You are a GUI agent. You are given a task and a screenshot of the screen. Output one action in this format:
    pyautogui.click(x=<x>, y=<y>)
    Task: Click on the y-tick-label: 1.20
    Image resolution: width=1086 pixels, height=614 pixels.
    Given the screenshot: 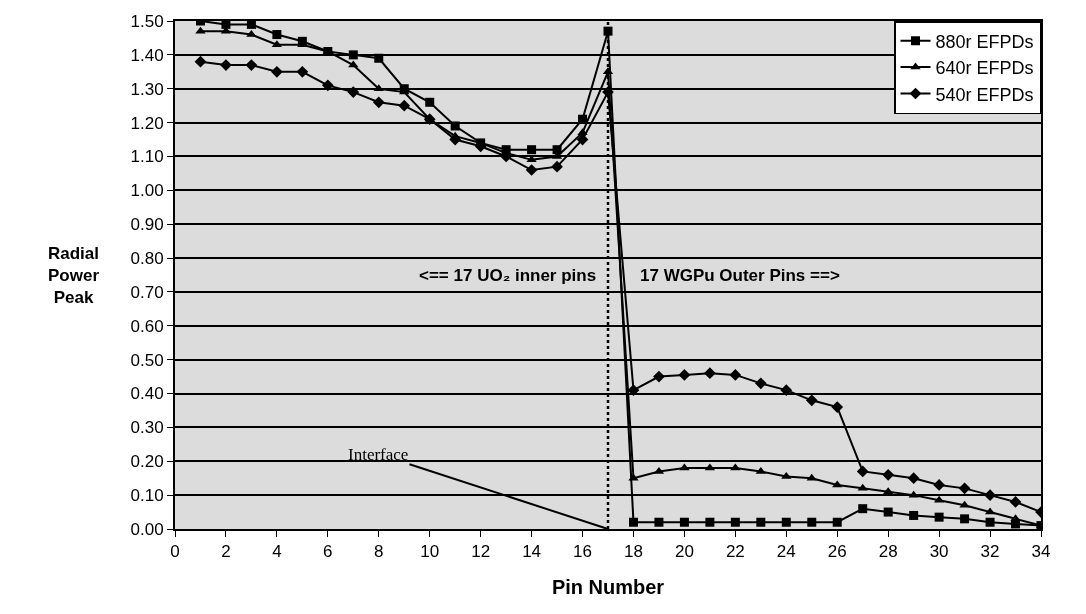 What is the action you would take?
    pyautogui.click(x=147, y=123)
    